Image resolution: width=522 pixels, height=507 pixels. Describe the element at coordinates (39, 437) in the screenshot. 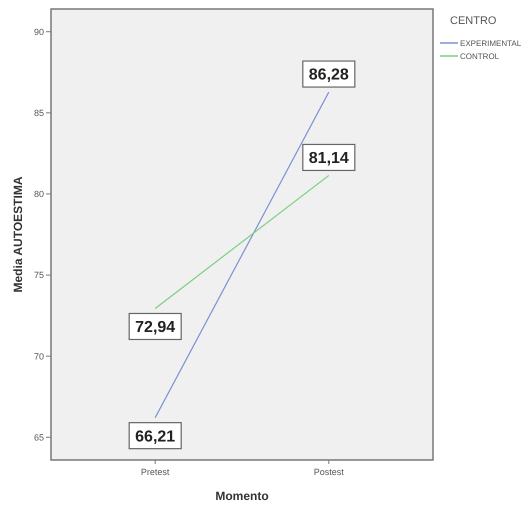

I see `y-tick-label: 65` at that location.